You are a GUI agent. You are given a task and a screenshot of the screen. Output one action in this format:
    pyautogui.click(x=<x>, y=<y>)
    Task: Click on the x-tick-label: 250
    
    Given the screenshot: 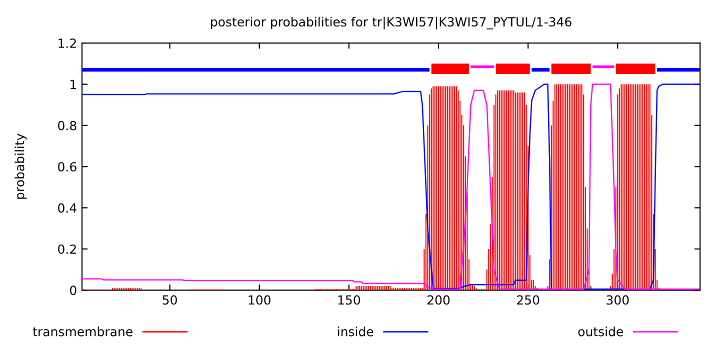 What is the action you would take?
    pyautogui.click(x=528, y=300)
    